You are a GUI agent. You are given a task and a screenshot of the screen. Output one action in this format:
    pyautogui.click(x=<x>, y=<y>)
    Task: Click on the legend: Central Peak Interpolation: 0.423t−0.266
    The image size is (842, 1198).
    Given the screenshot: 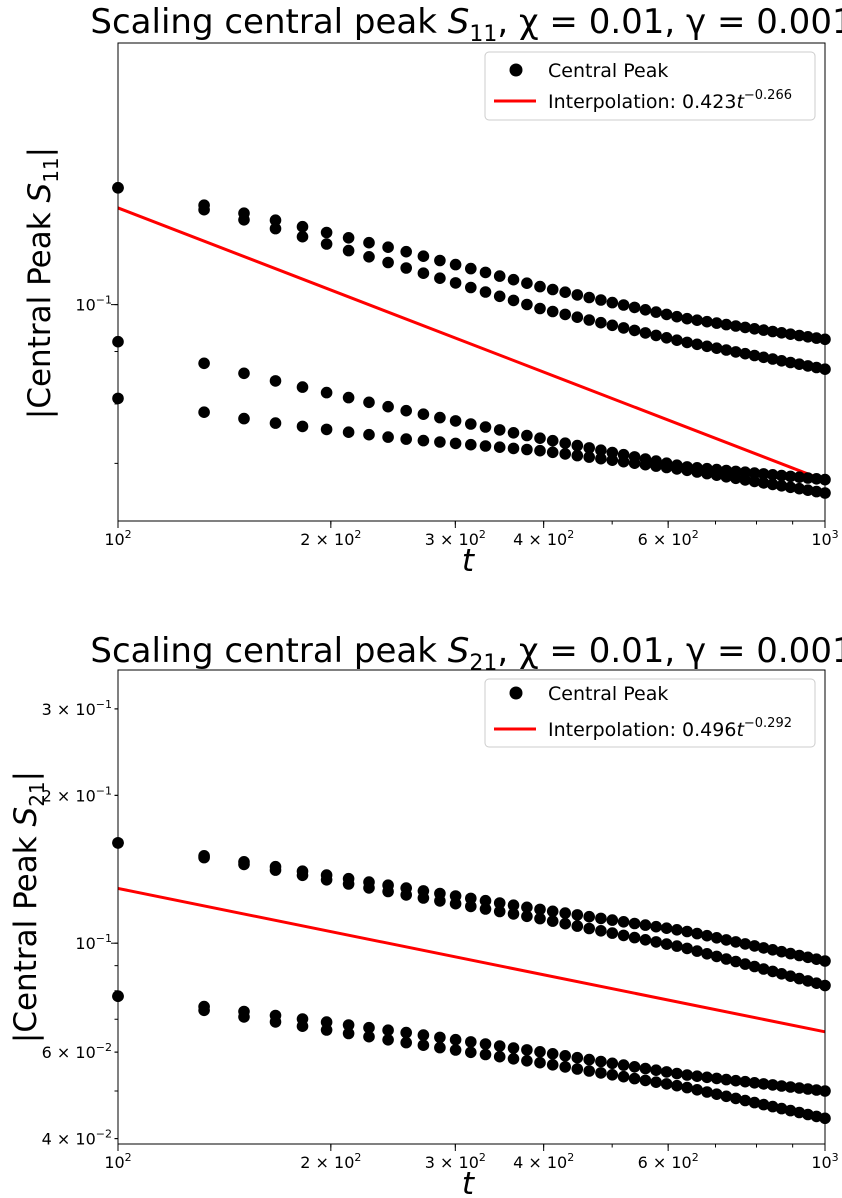 What is the action you would take?
    pyautogui.click(x=650, y=86)
    